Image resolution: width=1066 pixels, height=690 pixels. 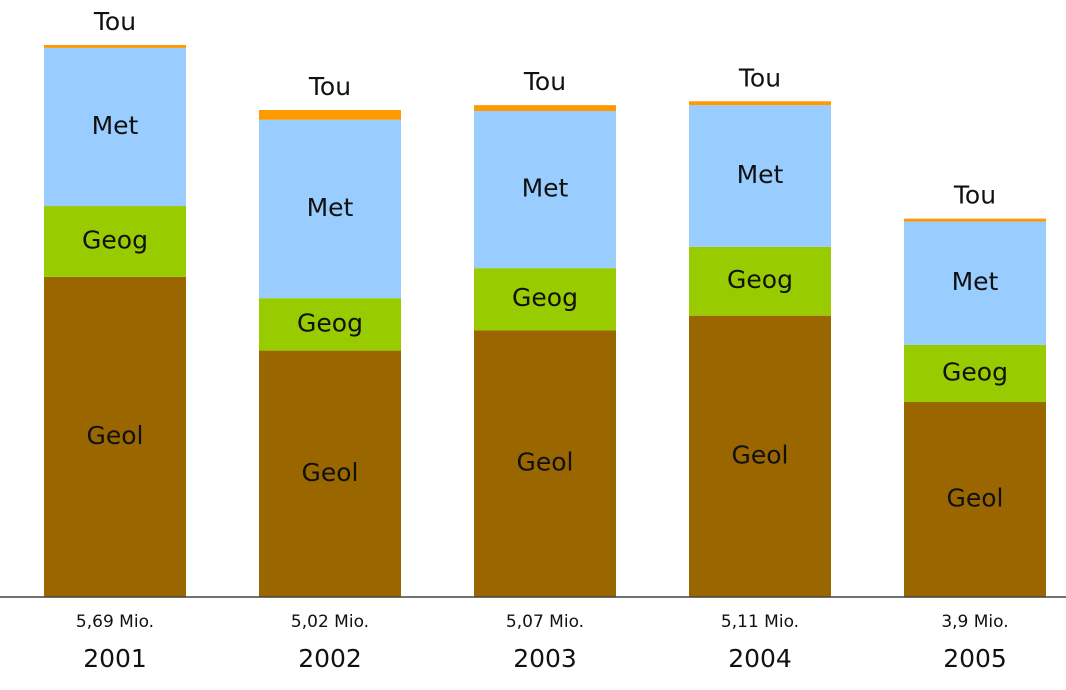 What do you see at coordinates (974, 622) in the screenshot?
I see `total-label: 3,9 Mio.` at bounding box center [974, 622].